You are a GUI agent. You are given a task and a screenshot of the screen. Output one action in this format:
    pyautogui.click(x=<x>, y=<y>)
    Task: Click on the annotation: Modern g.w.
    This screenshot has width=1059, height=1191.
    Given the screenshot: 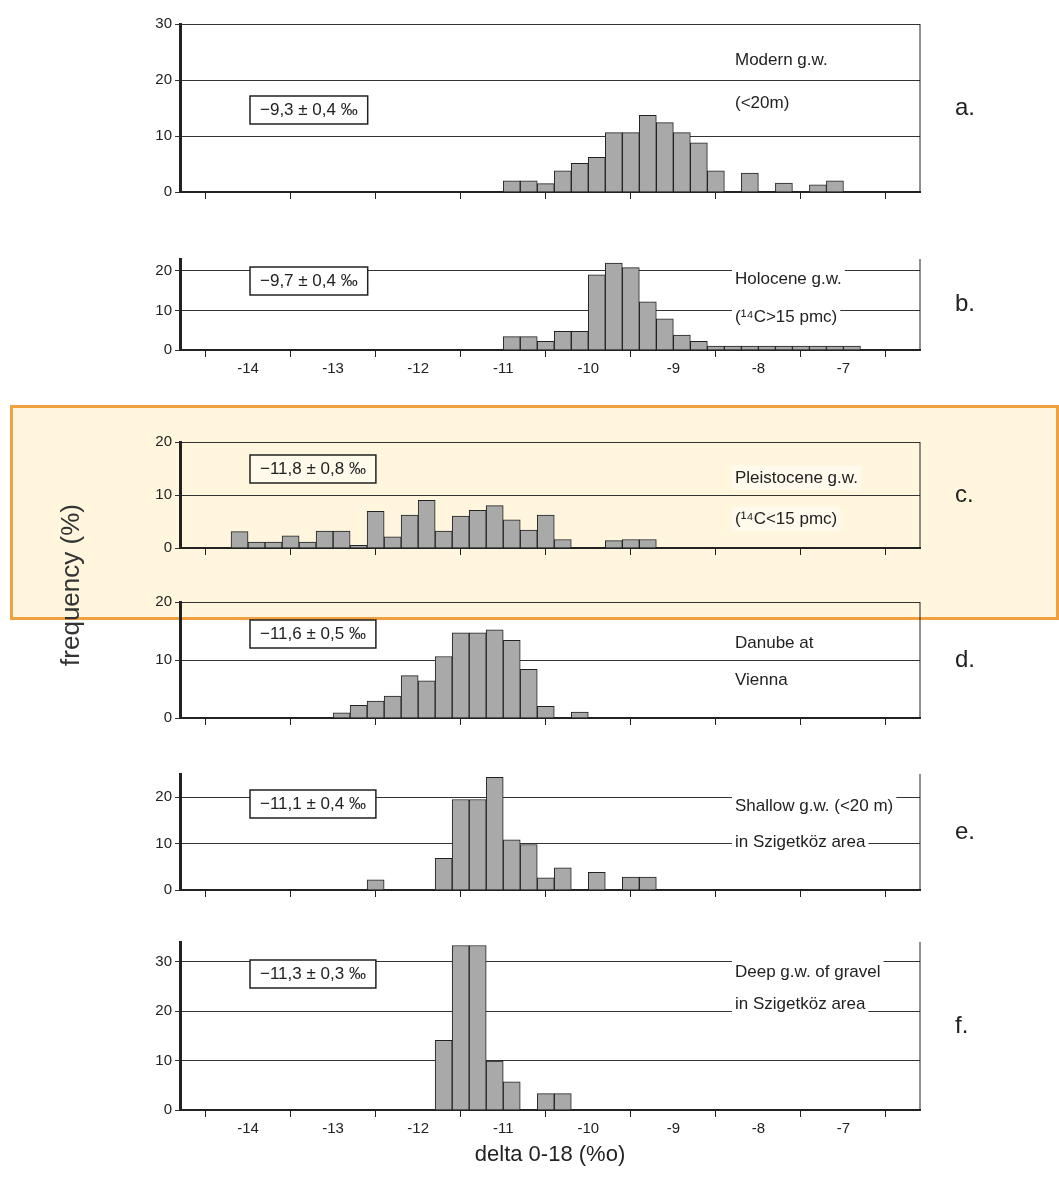 What is the action you would take?
    pyautogui.click(x=781, y=59)
    